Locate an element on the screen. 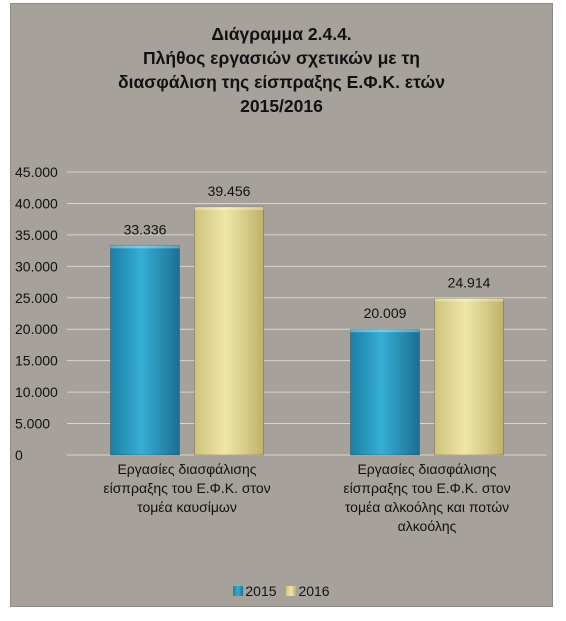 The width and height of the screenshot is (566, 621). y-tick-label: 30.000 is located at coordinates (36, 266).